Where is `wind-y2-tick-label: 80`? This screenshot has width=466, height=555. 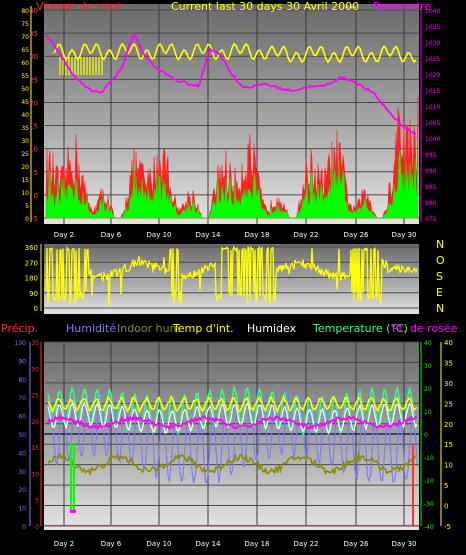 wind-y2-tick-label: 80 is located at coordinates (25, 11).